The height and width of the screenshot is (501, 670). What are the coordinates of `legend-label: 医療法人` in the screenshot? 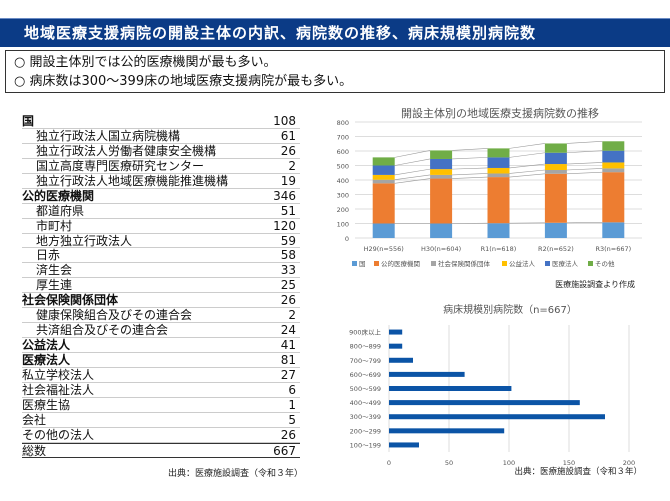 It's located at (565, 263).